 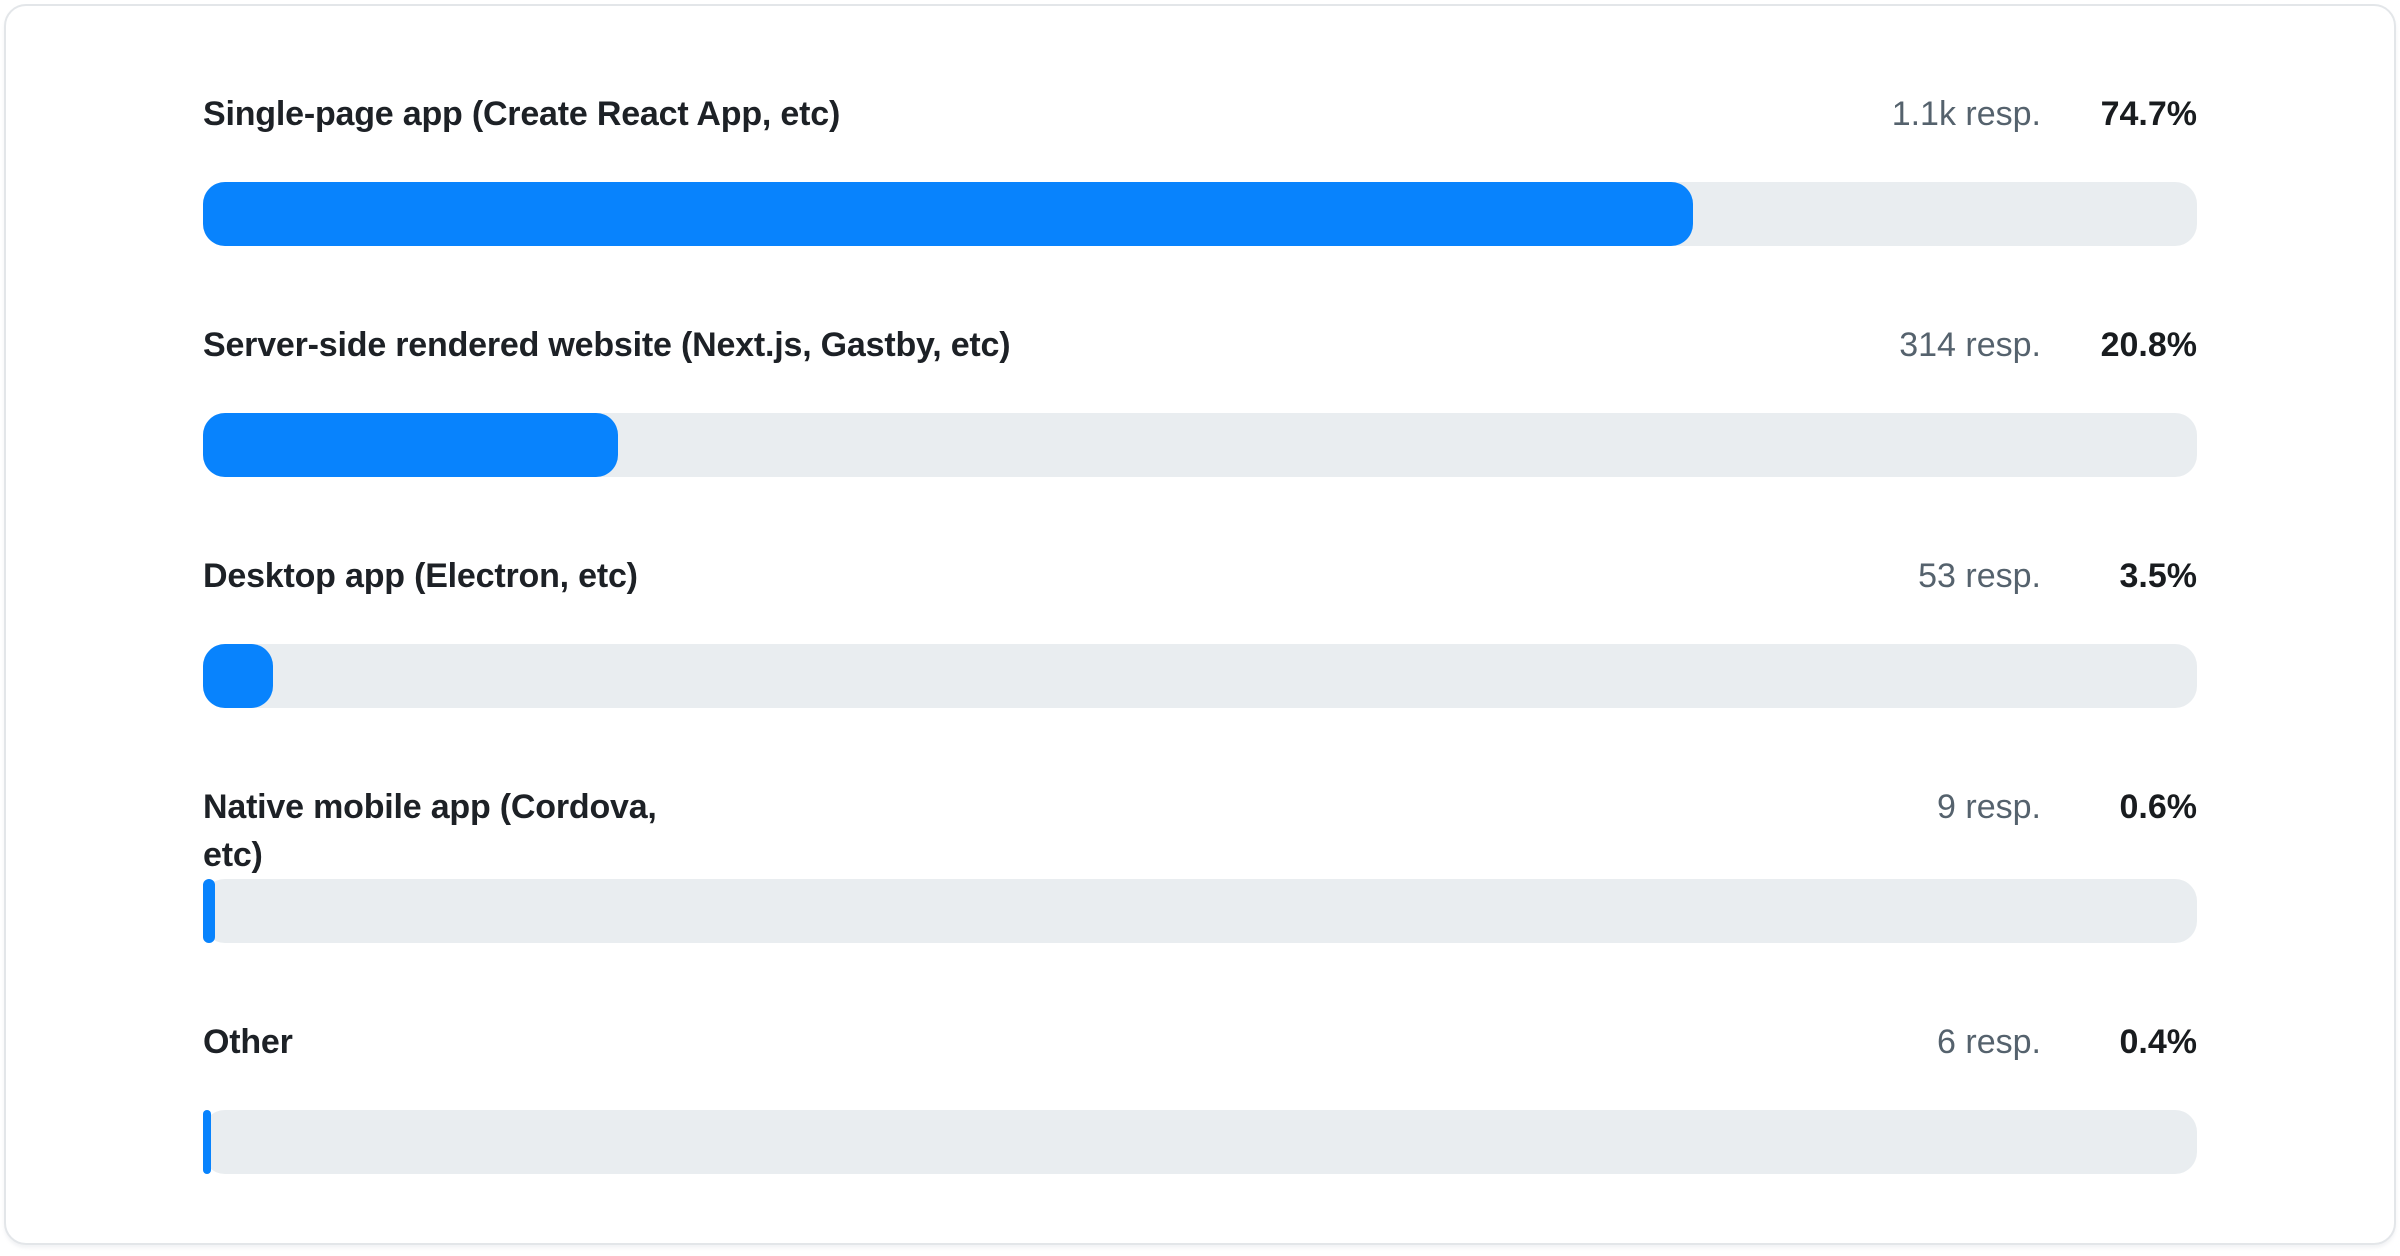 What do you see at coordinates (1989, 807) in the screenshot?
I see `response-count: 9 resp.` at bounding box center [1989, 807].